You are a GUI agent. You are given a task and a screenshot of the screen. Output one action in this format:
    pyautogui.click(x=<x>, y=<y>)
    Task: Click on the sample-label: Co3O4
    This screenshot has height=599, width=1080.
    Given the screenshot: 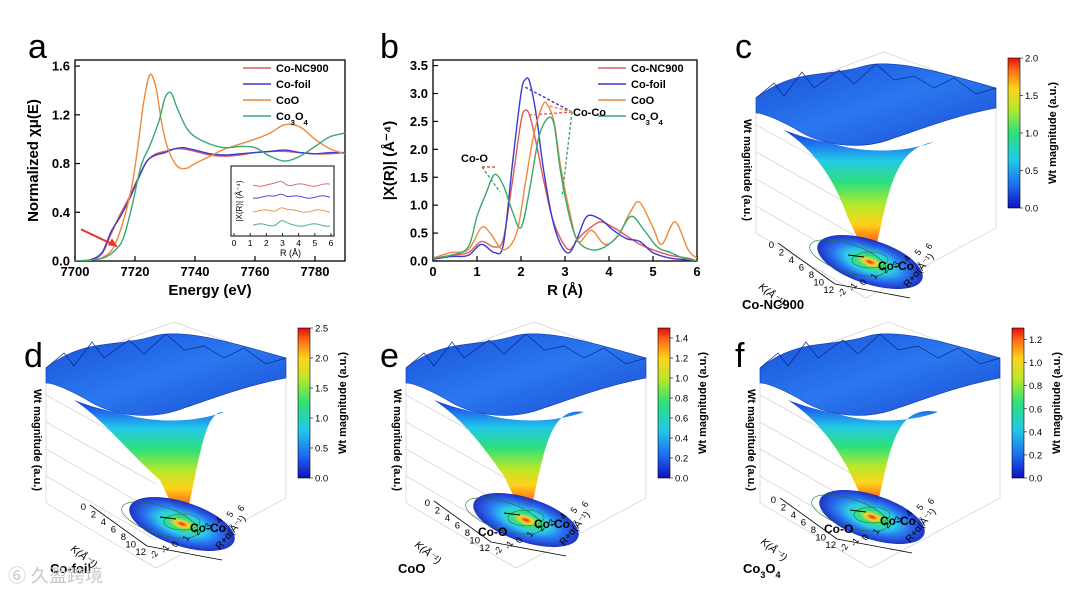 What is the action you would take?
    pyautogui.click(x=762, y=570)
    